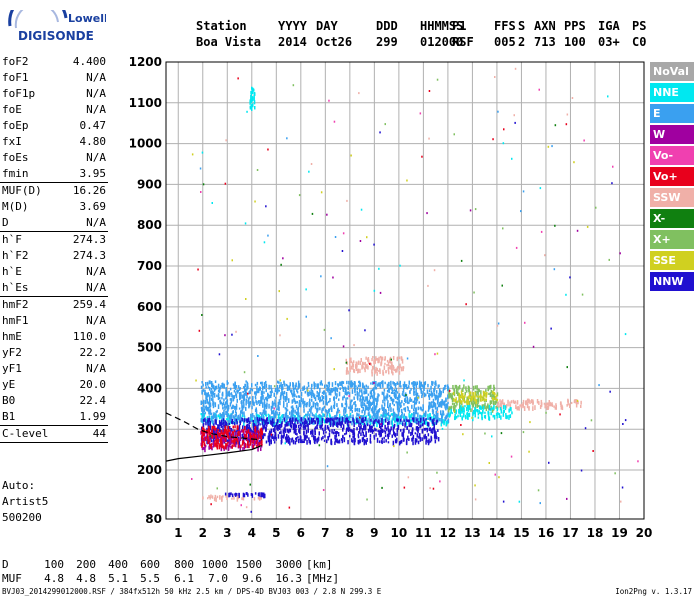 The image size is (700, 600). I want to click on legend-item: W, so click(672, 134).